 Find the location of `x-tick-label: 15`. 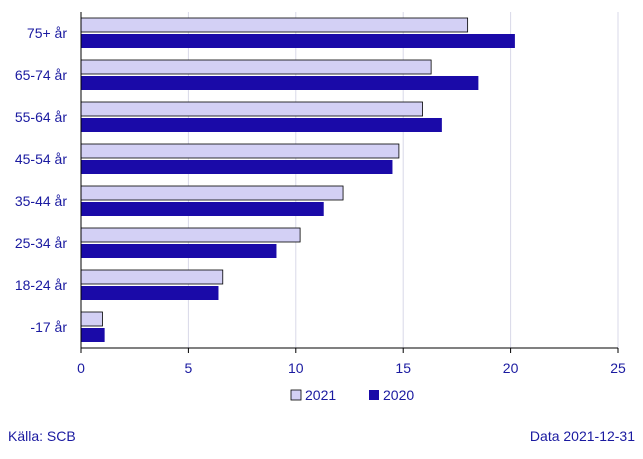

x-tick-label: 15 is located at coordinates (403, 368).